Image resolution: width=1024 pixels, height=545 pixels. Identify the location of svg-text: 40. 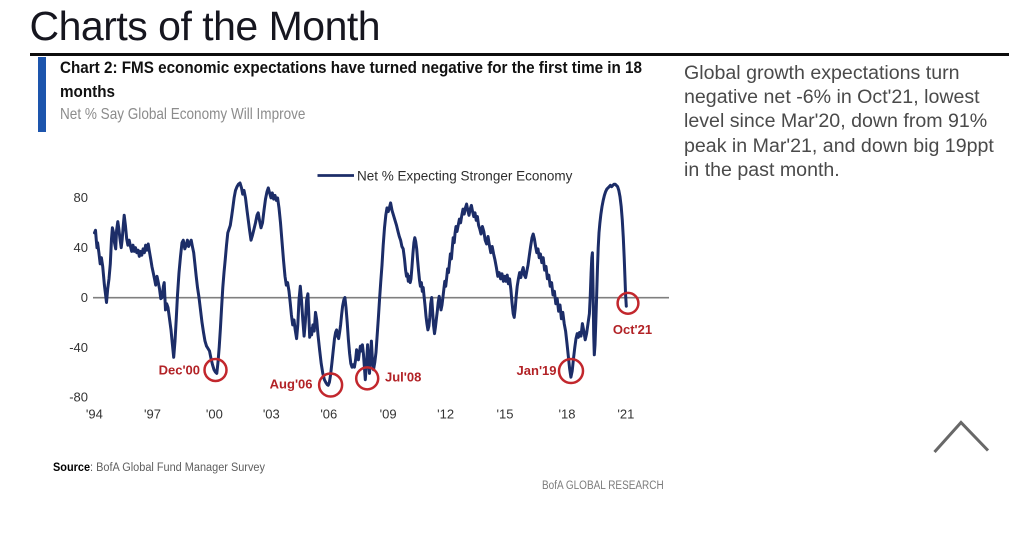
(81, 247).